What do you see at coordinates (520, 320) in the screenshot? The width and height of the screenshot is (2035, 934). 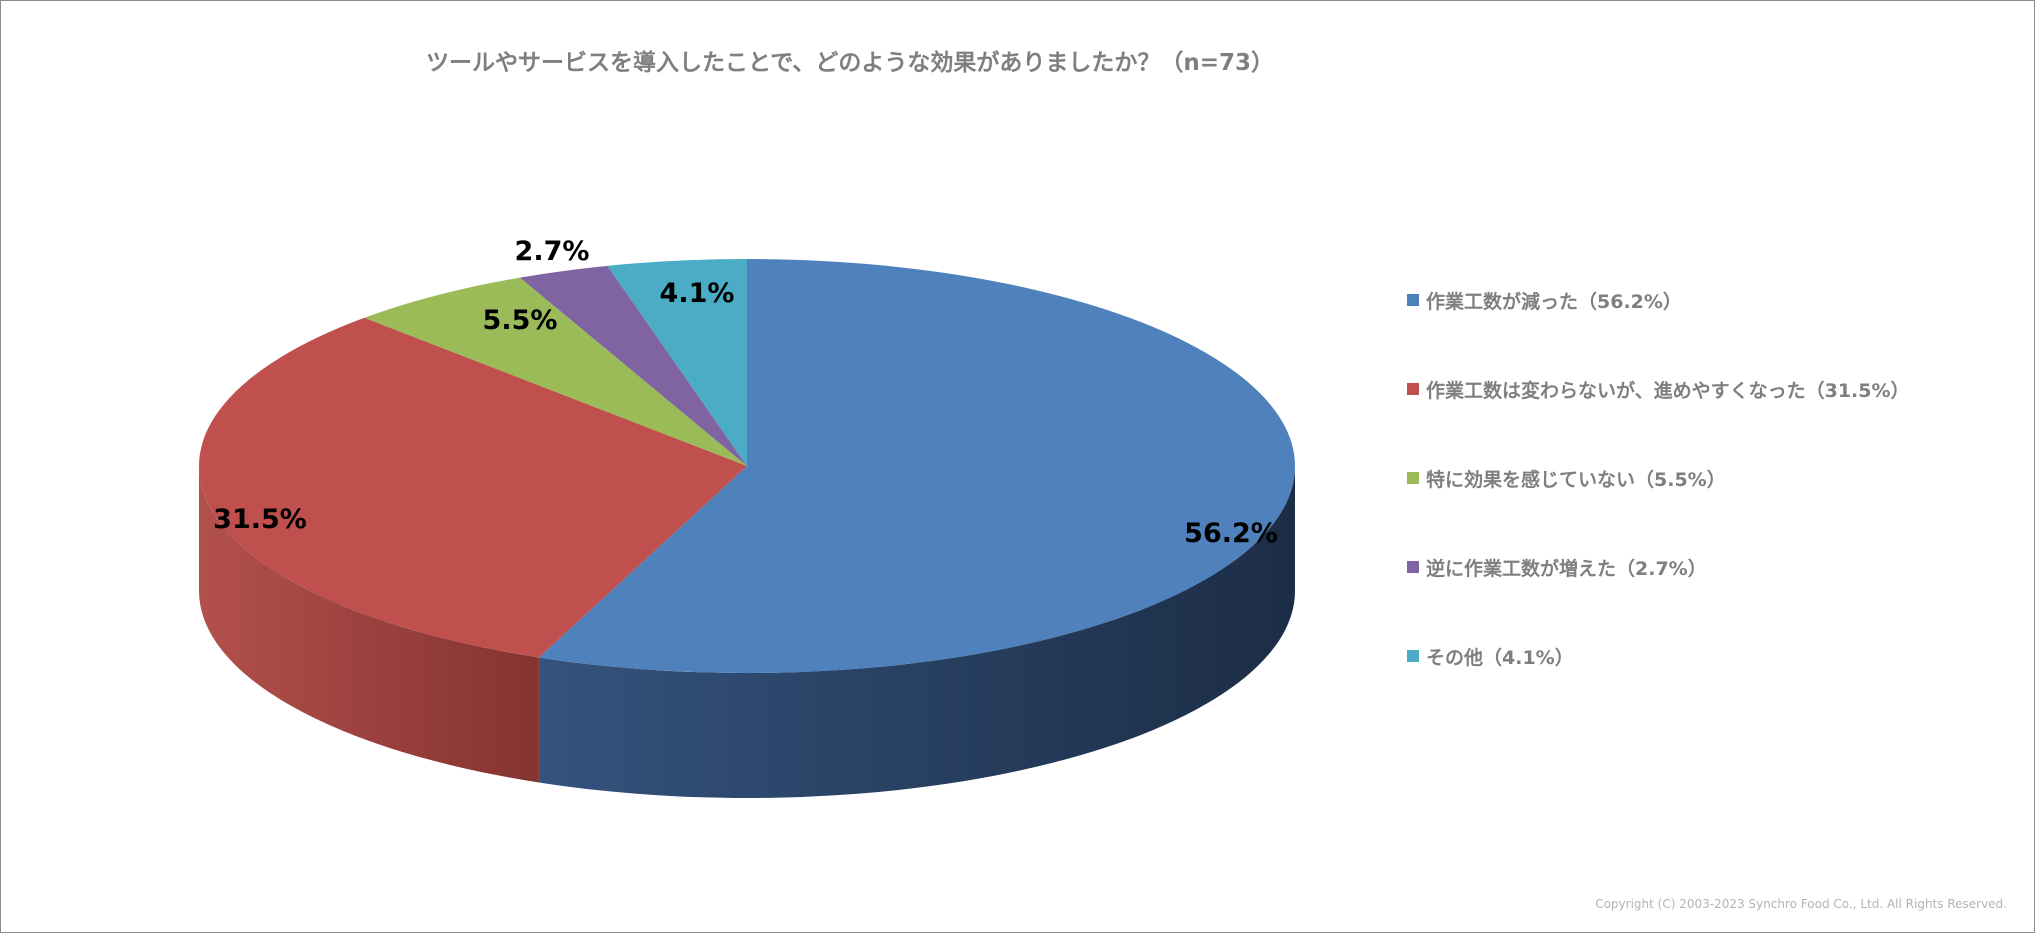 I see `data-label-3: 5.5%` at bounding box center [520, 320].